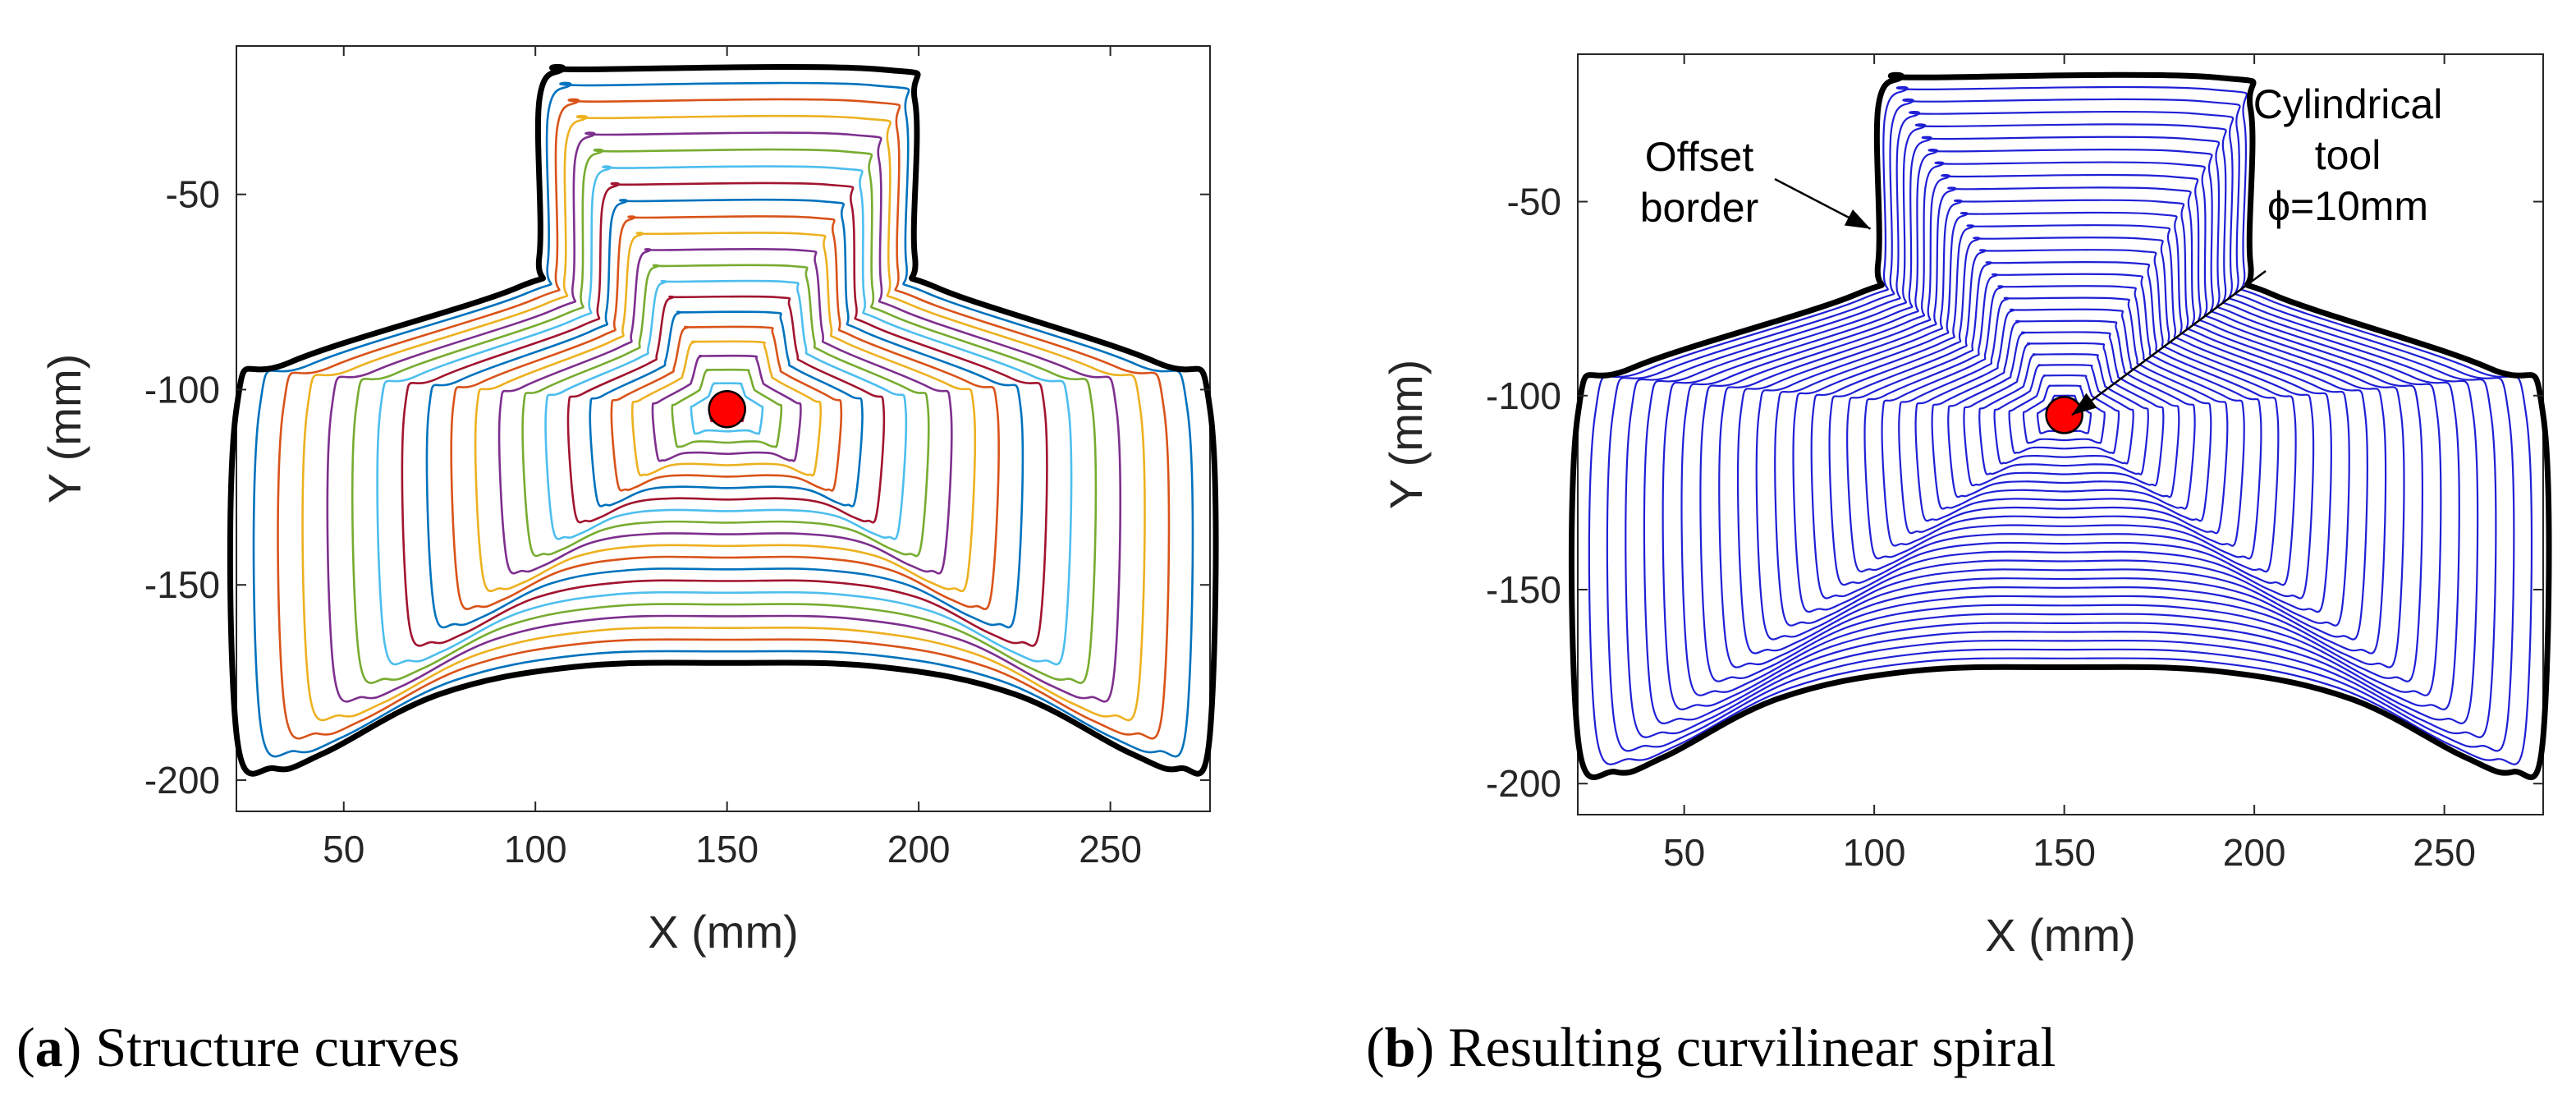 This screenshot has height=1107, width=2576. Describe the element at coordinates (2347, 206) in the screenshot. I see `annotation-line: ϕ=10mm` at that location.